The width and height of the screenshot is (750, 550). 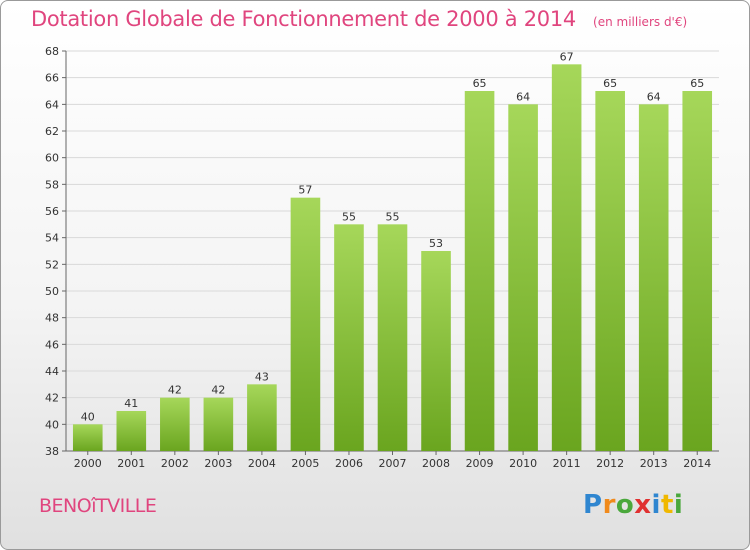 I want to click on x-tick-label: 2007, so click(x=393, y=463).